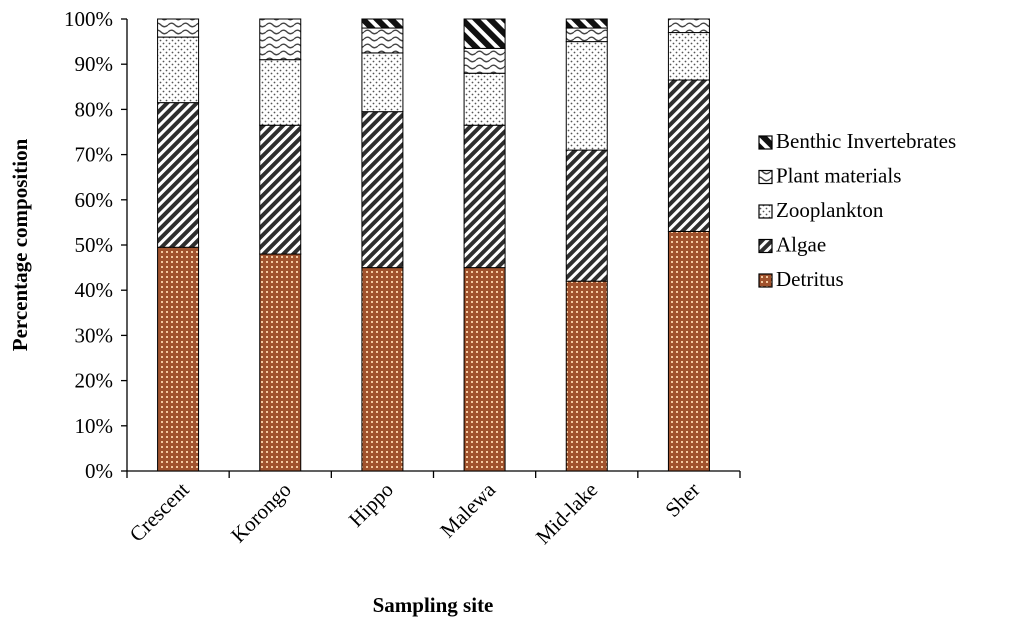 The height and width of the screenshot is (621, 1031). What do you see at coordinates (159, 511) in the screenshot?
I see `x-tick-label-crescent: Crescent` at bounding box center [159, 511].